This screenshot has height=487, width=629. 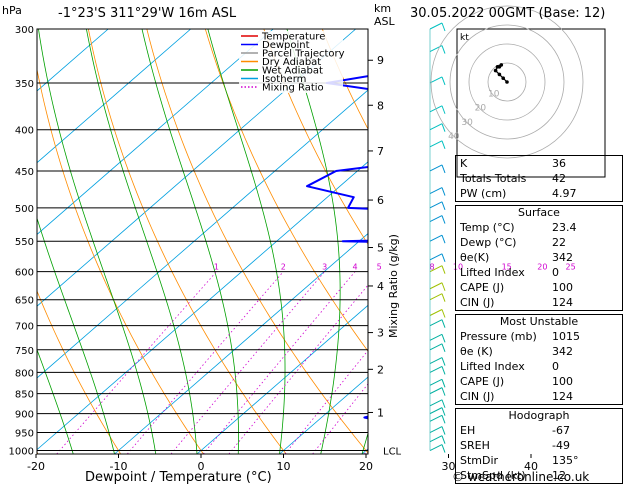 What do you see at coordinates (24, 395) in the screenshot?
I see `pressure-tick-label: 850` at bounding box center [24, 395].